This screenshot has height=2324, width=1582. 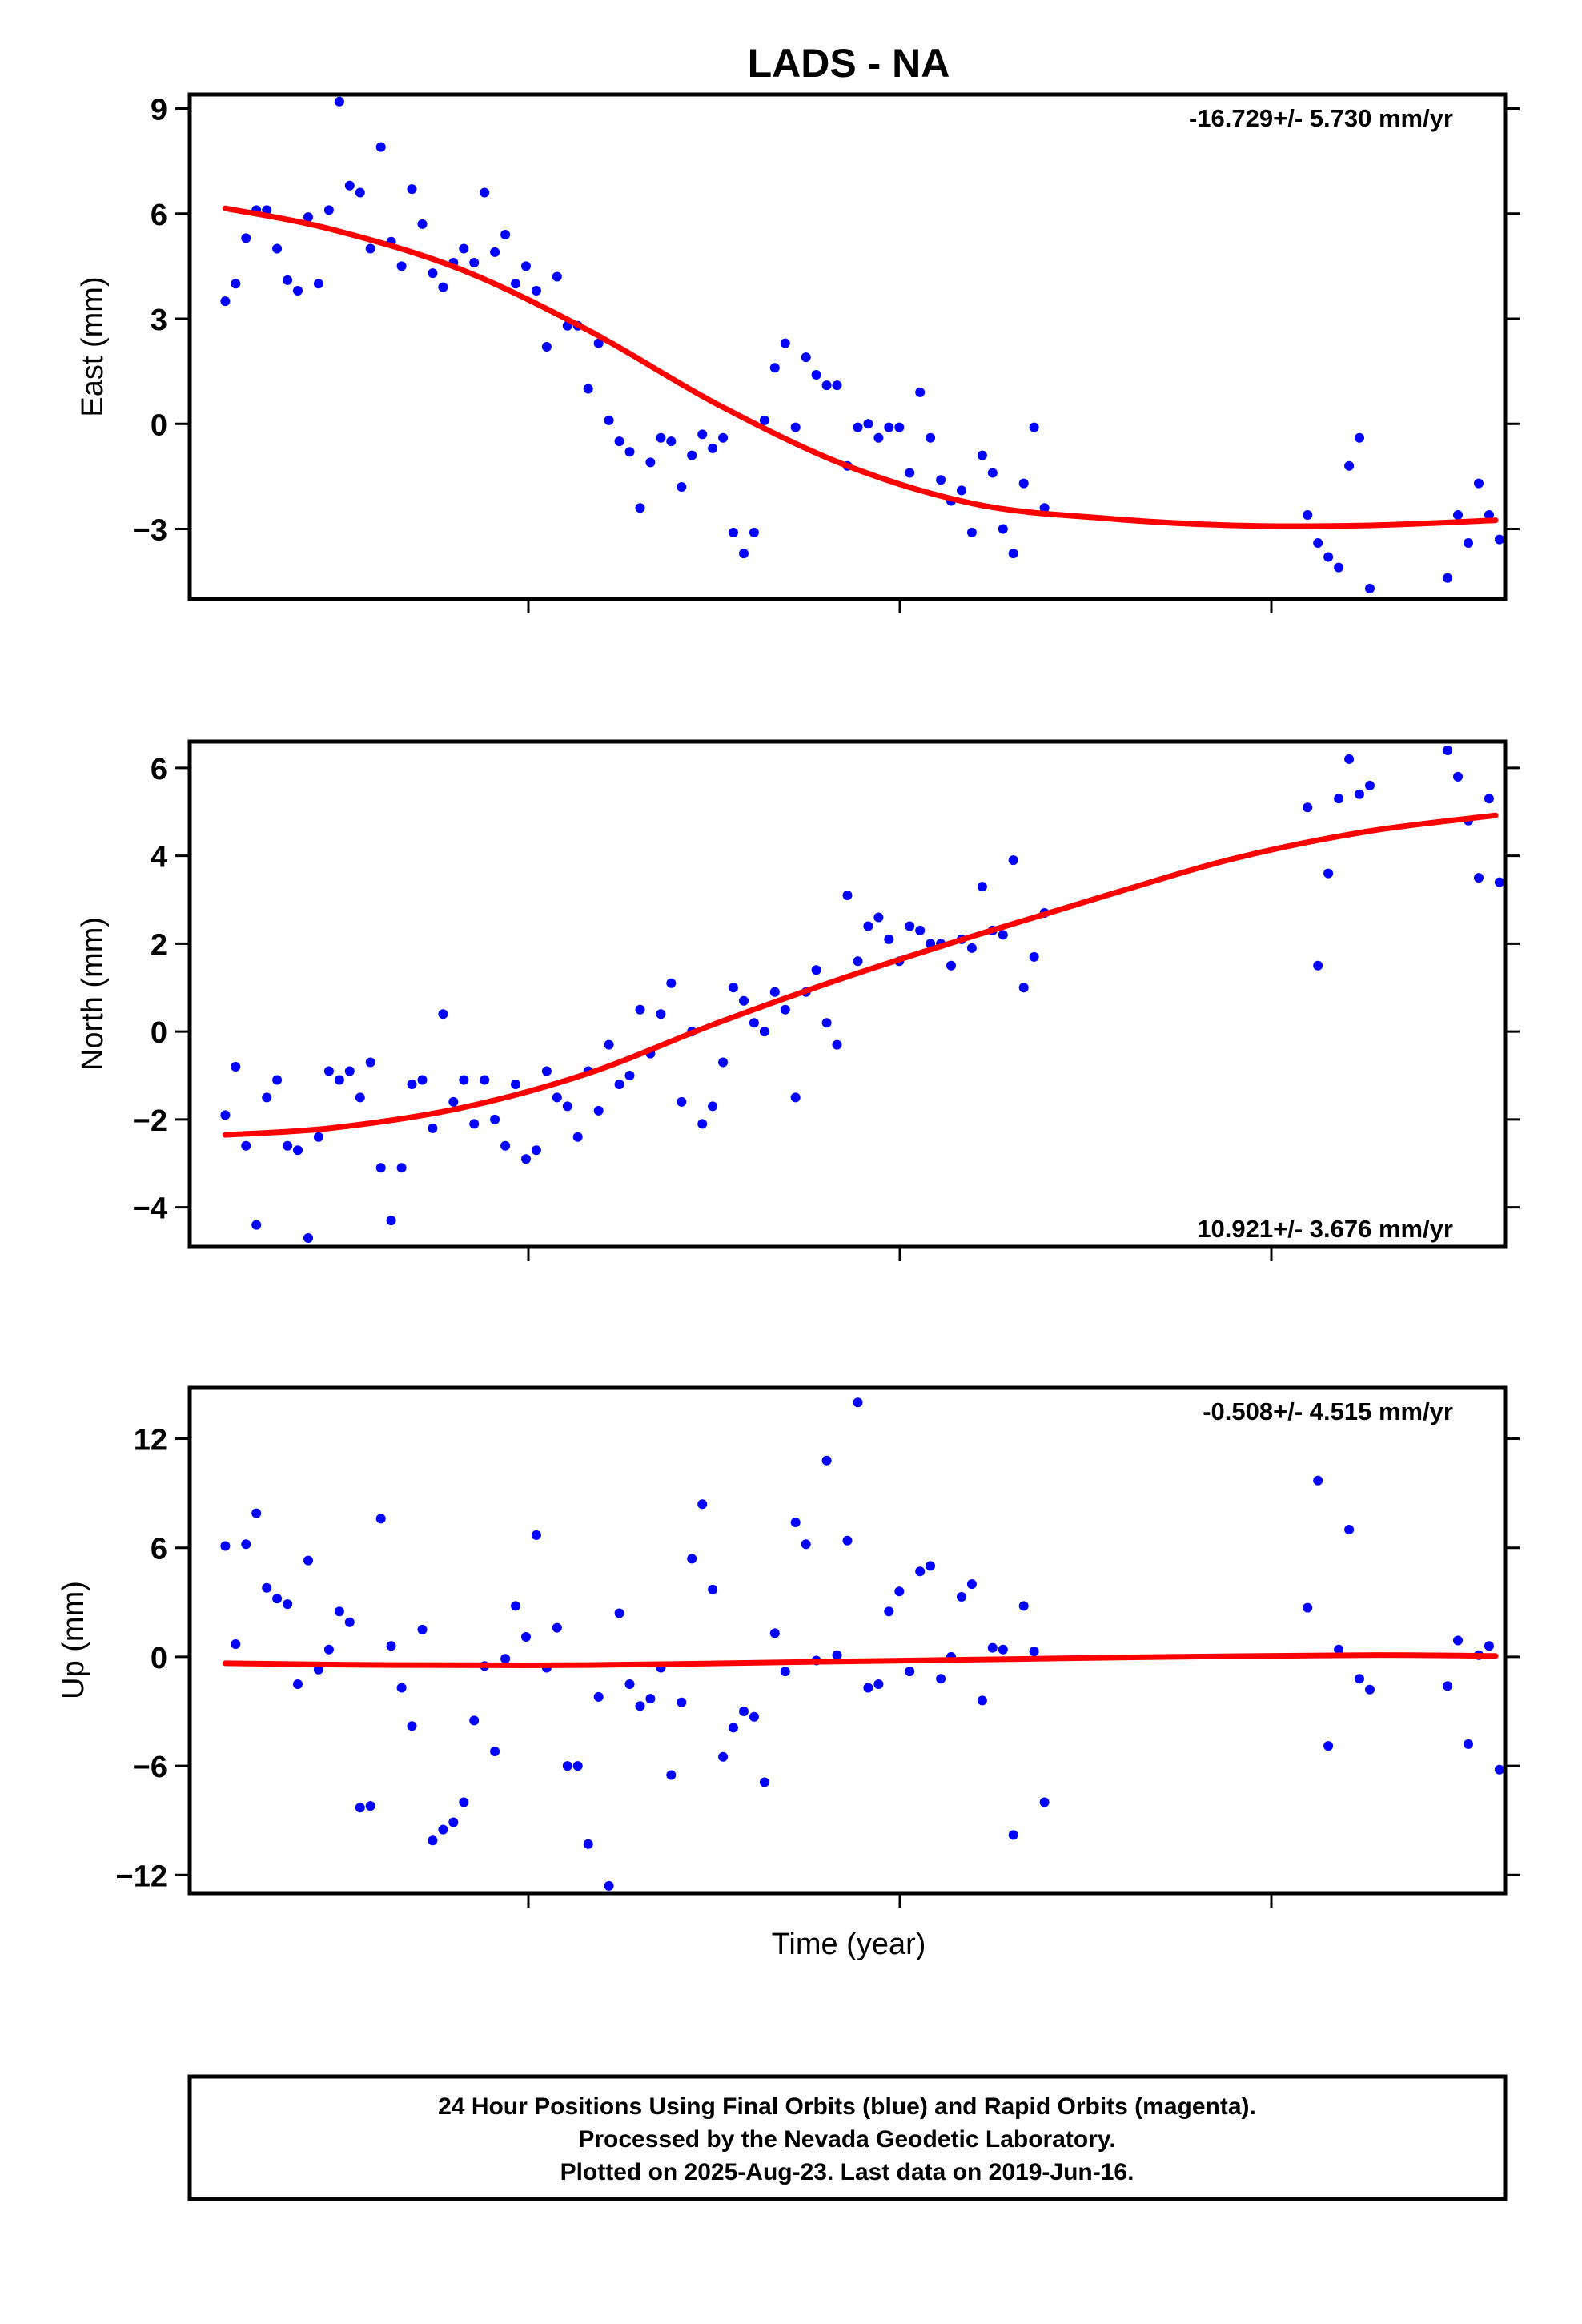 What do you see at coordinates (150, 1767) in the screenshot?
I see `up-y-tick-label: −6` at bounding box center [150, 1767].